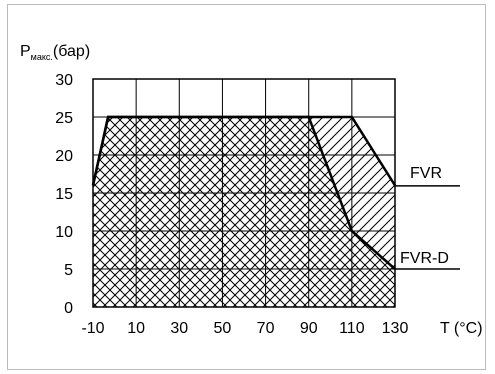 Image resolution: width=495 pixels, height=374 pixels. Describe the element at coordinates (352, 328) in the screenshot. I see `x-tick-label-6: 110` at that location.